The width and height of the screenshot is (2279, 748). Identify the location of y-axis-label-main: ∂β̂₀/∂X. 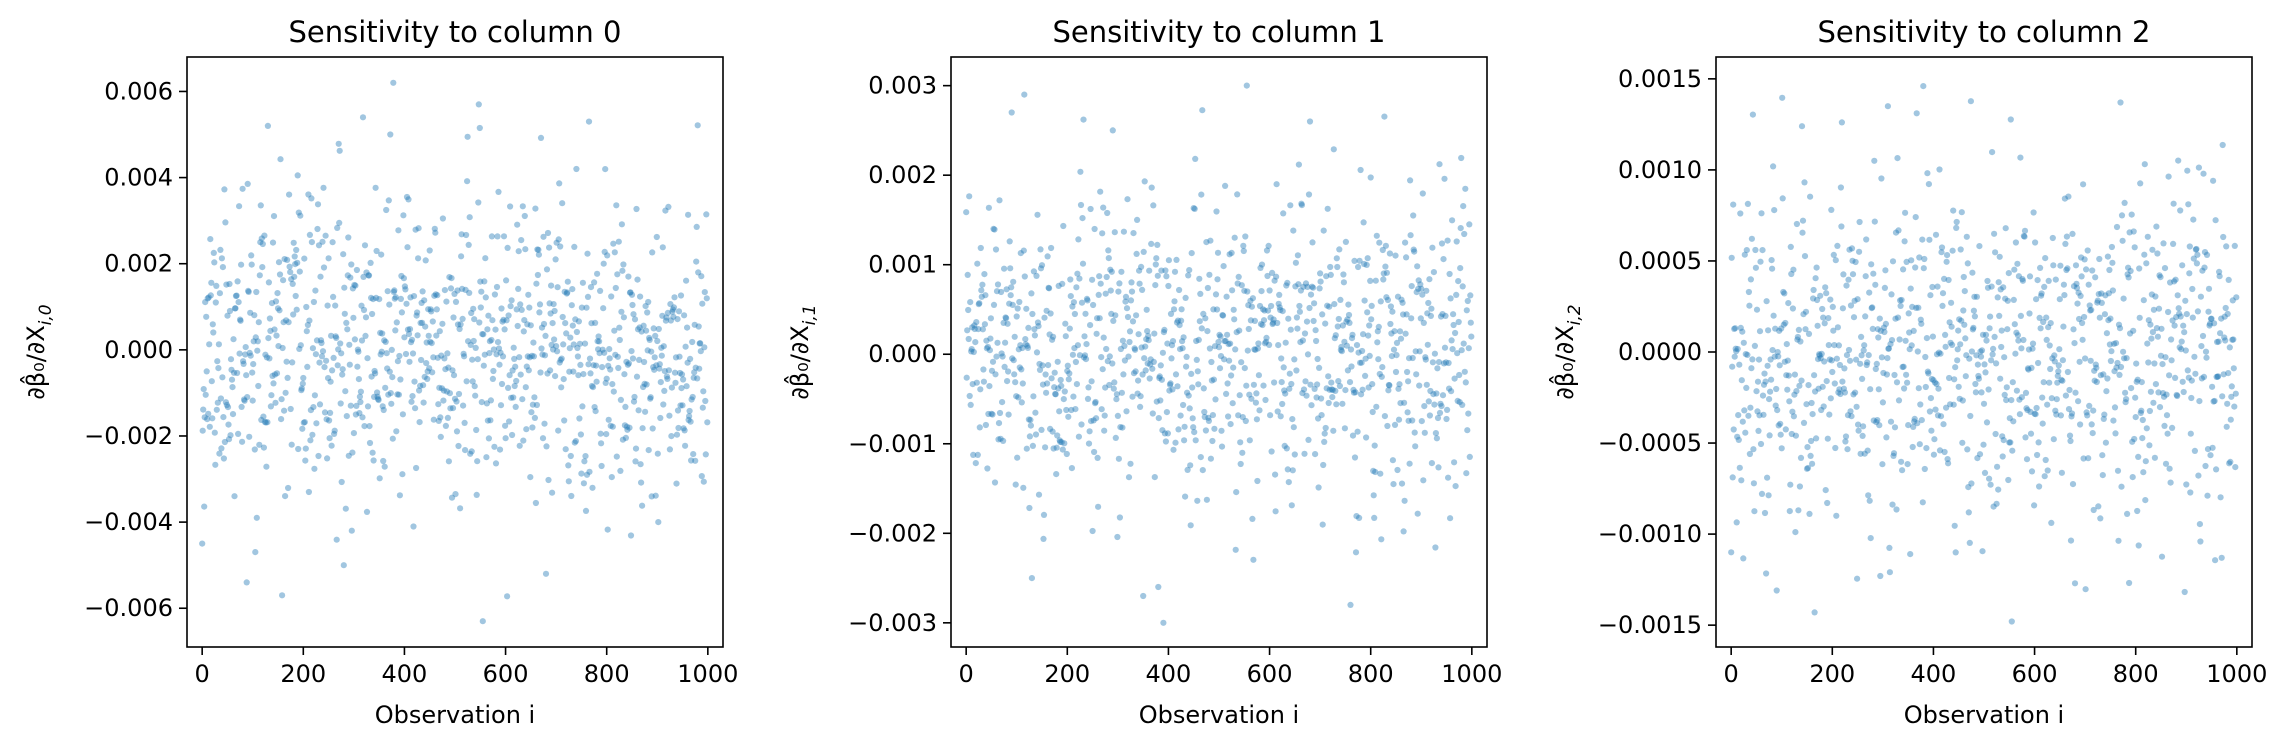
(1564, 362).